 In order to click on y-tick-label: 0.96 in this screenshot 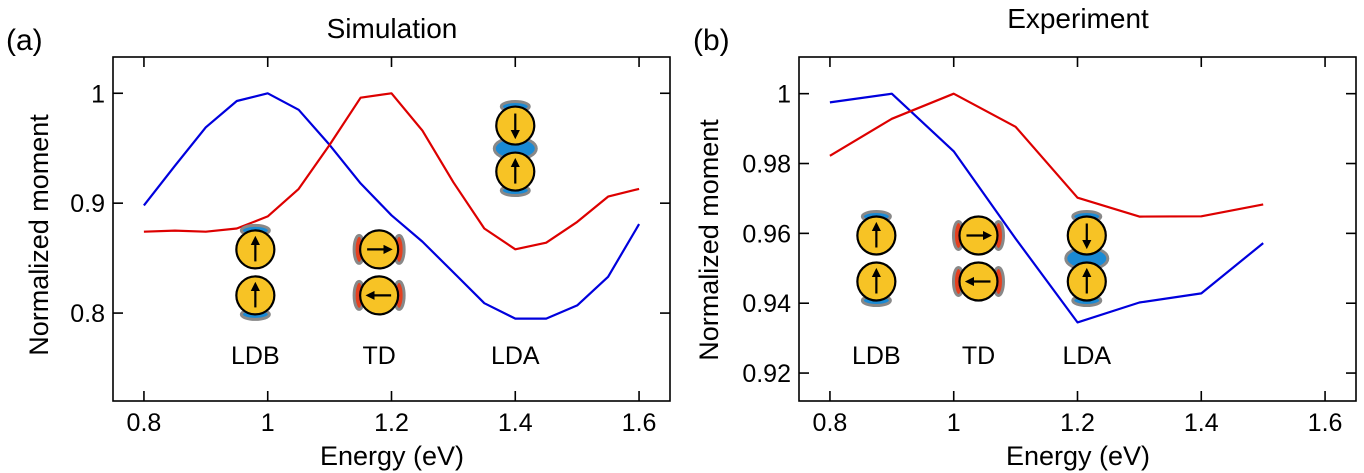, I will do `click(766, 234)`.